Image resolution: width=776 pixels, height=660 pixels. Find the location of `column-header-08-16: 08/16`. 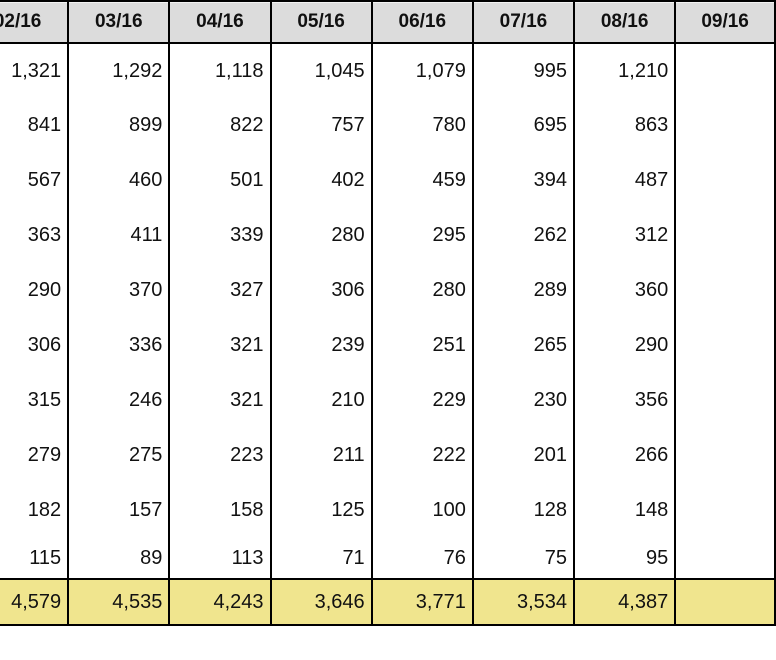

column-header-08-16: 08/16 is located at coordinates (625, 22).